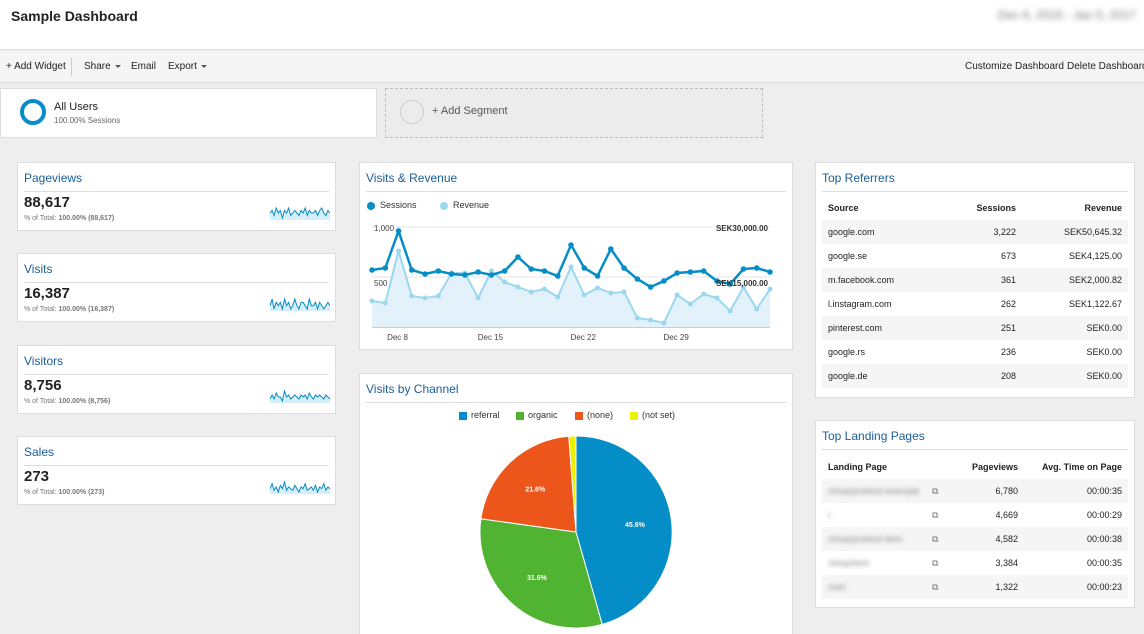 The height and width of the screenshot is (634, 1144). I want to click on column-header-landing-page: Landing Page, so click(858, 467).